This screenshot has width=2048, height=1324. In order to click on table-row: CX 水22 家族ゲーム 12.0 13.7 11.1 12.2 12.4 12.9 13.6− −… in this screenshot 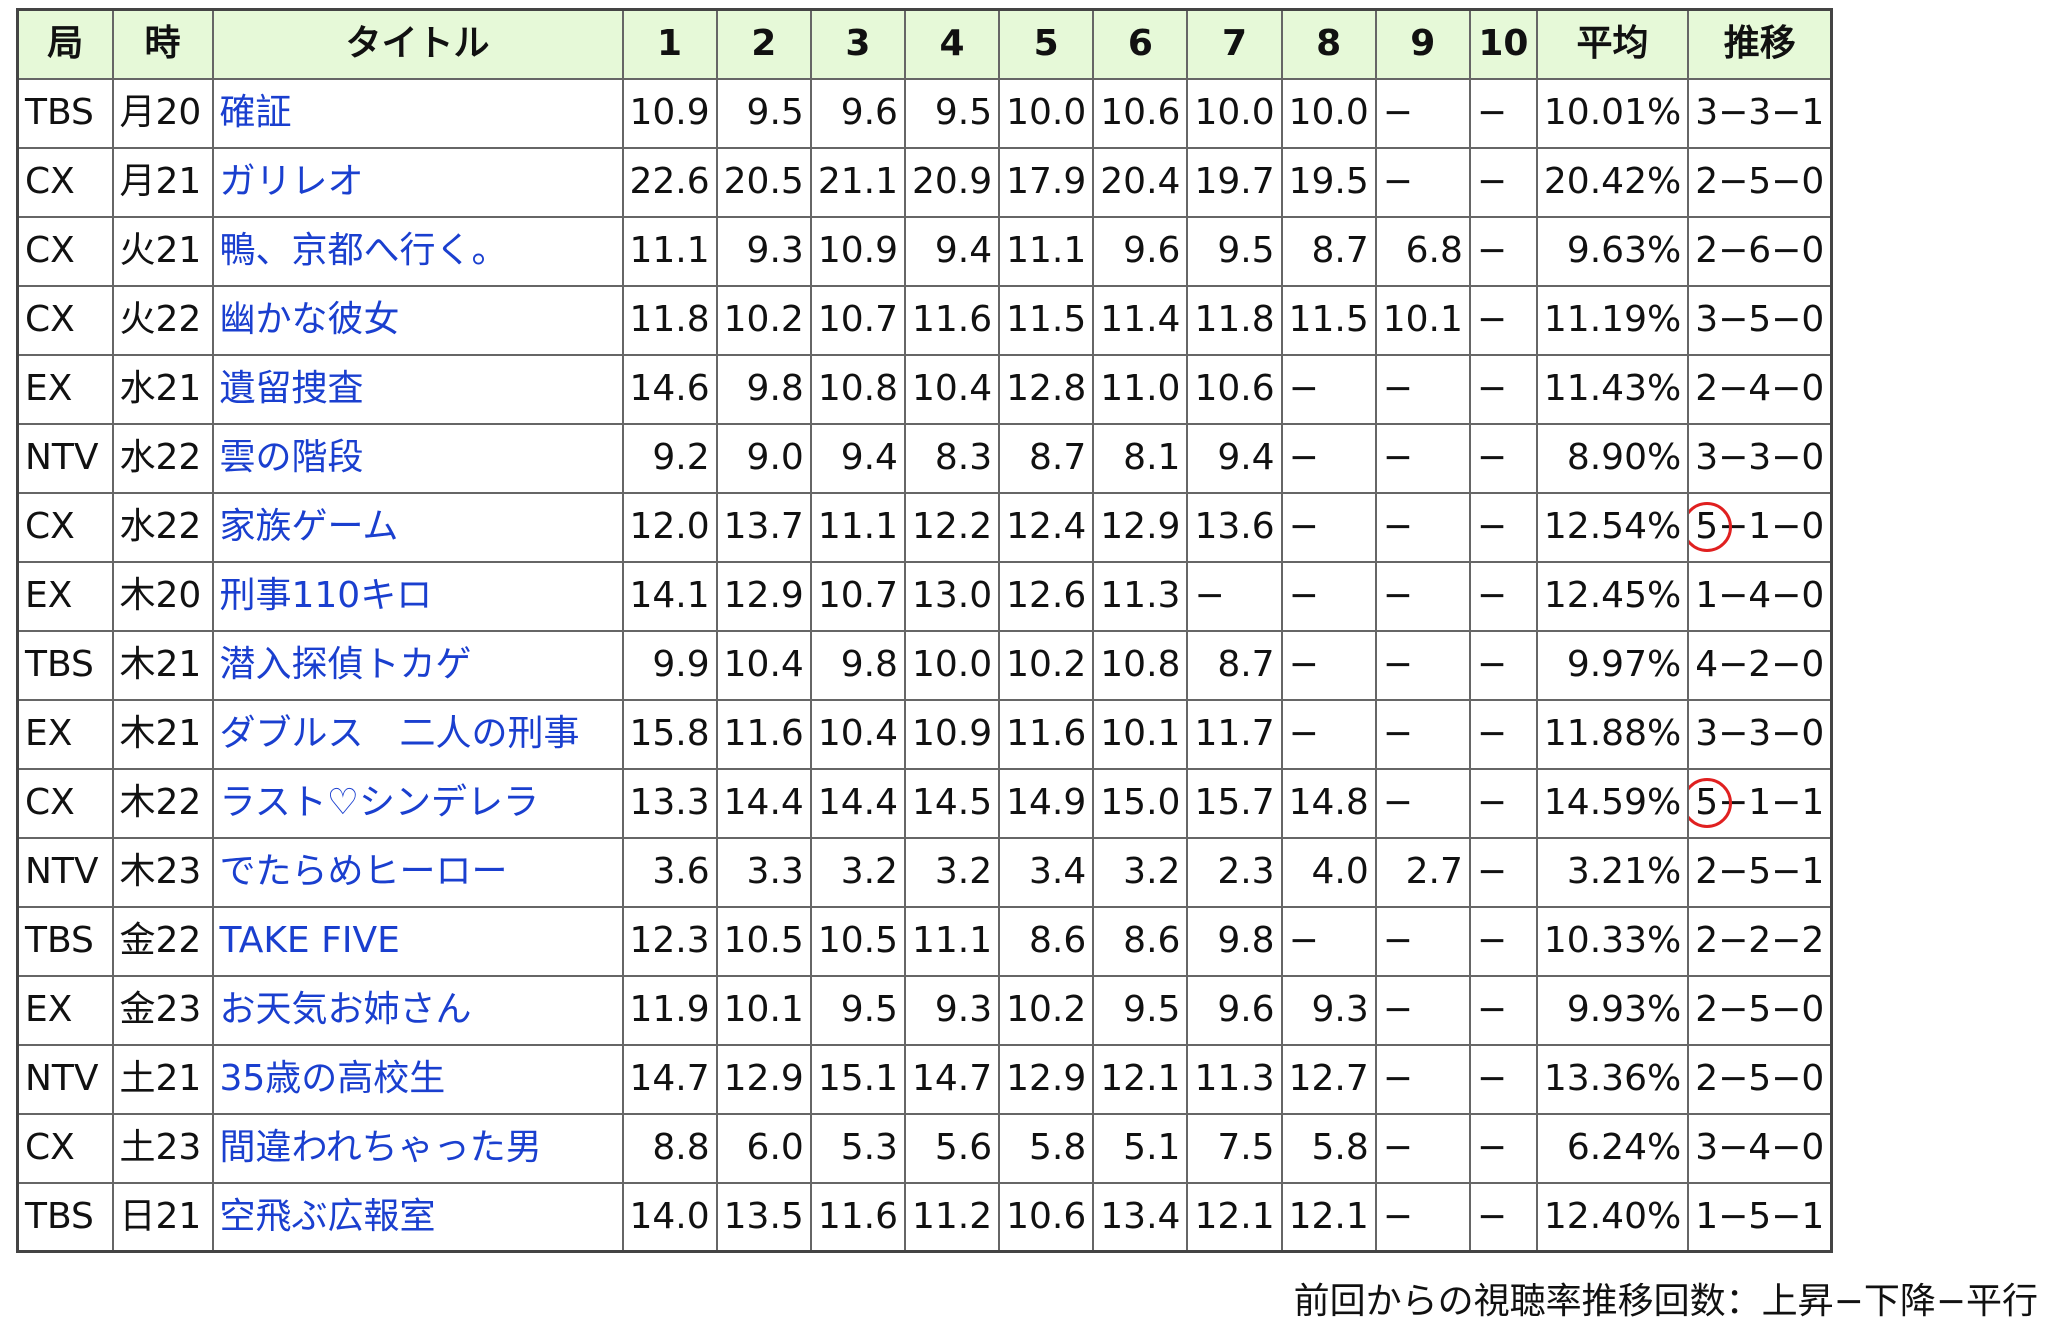, I will do `click(924, 527)`.